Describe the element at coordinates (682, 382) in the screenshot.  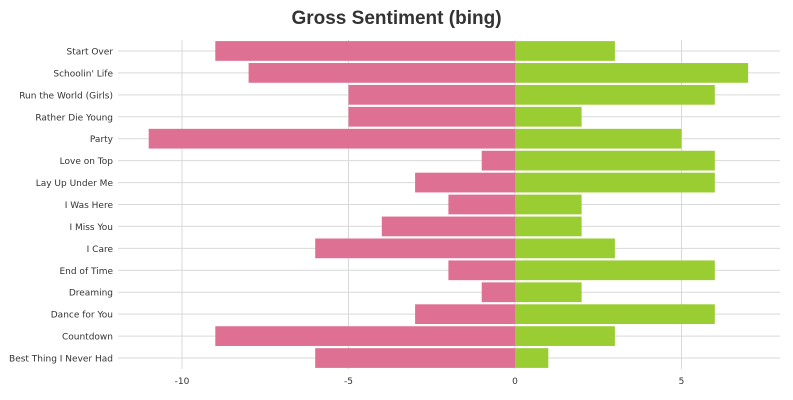
I see `x-tick-label: 5` at that location.